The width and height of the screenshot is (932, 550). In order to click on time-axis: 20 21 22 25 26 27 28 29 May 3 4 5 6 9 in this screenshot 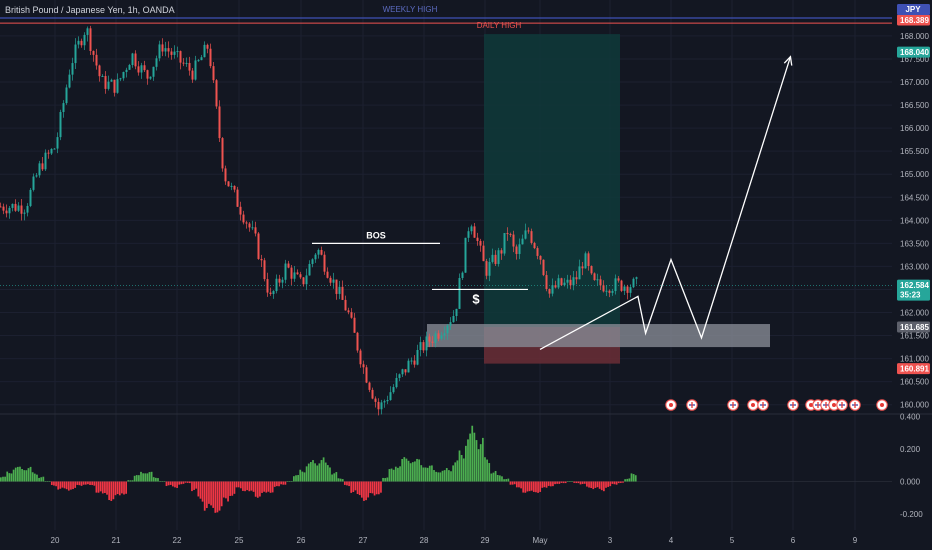, I will do `click(454, 540)`.